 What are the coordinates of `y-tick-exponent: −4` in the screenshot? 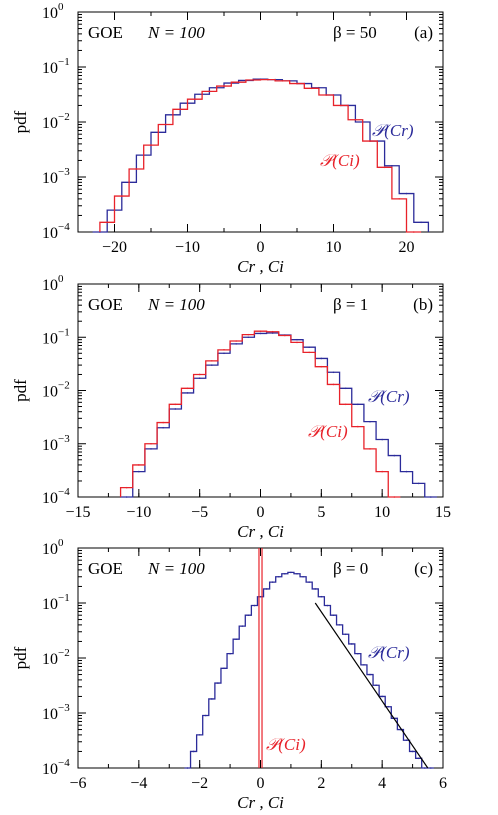 It's located at (64, 227).